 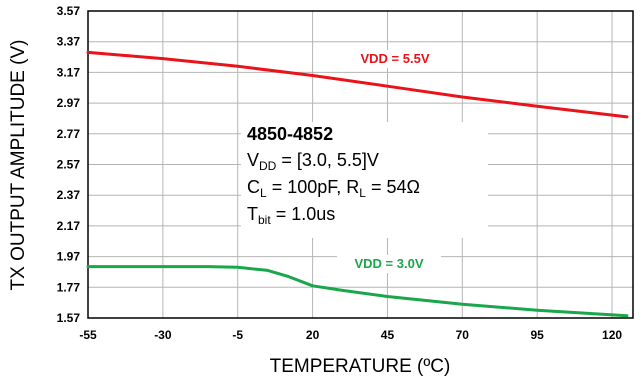 I want to click on series-line-vdd-3-0v, so click(x=357, y=291).